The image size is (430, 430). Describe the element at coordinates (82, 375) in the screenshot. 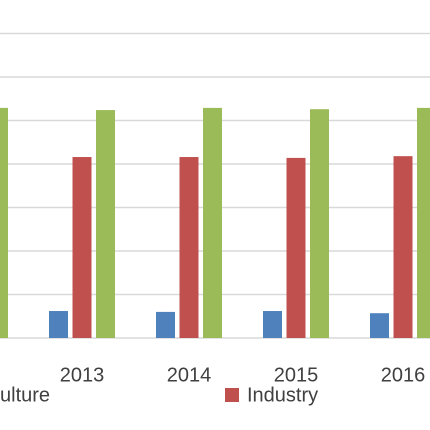

I see `x-tick-label: 2013` at that location.